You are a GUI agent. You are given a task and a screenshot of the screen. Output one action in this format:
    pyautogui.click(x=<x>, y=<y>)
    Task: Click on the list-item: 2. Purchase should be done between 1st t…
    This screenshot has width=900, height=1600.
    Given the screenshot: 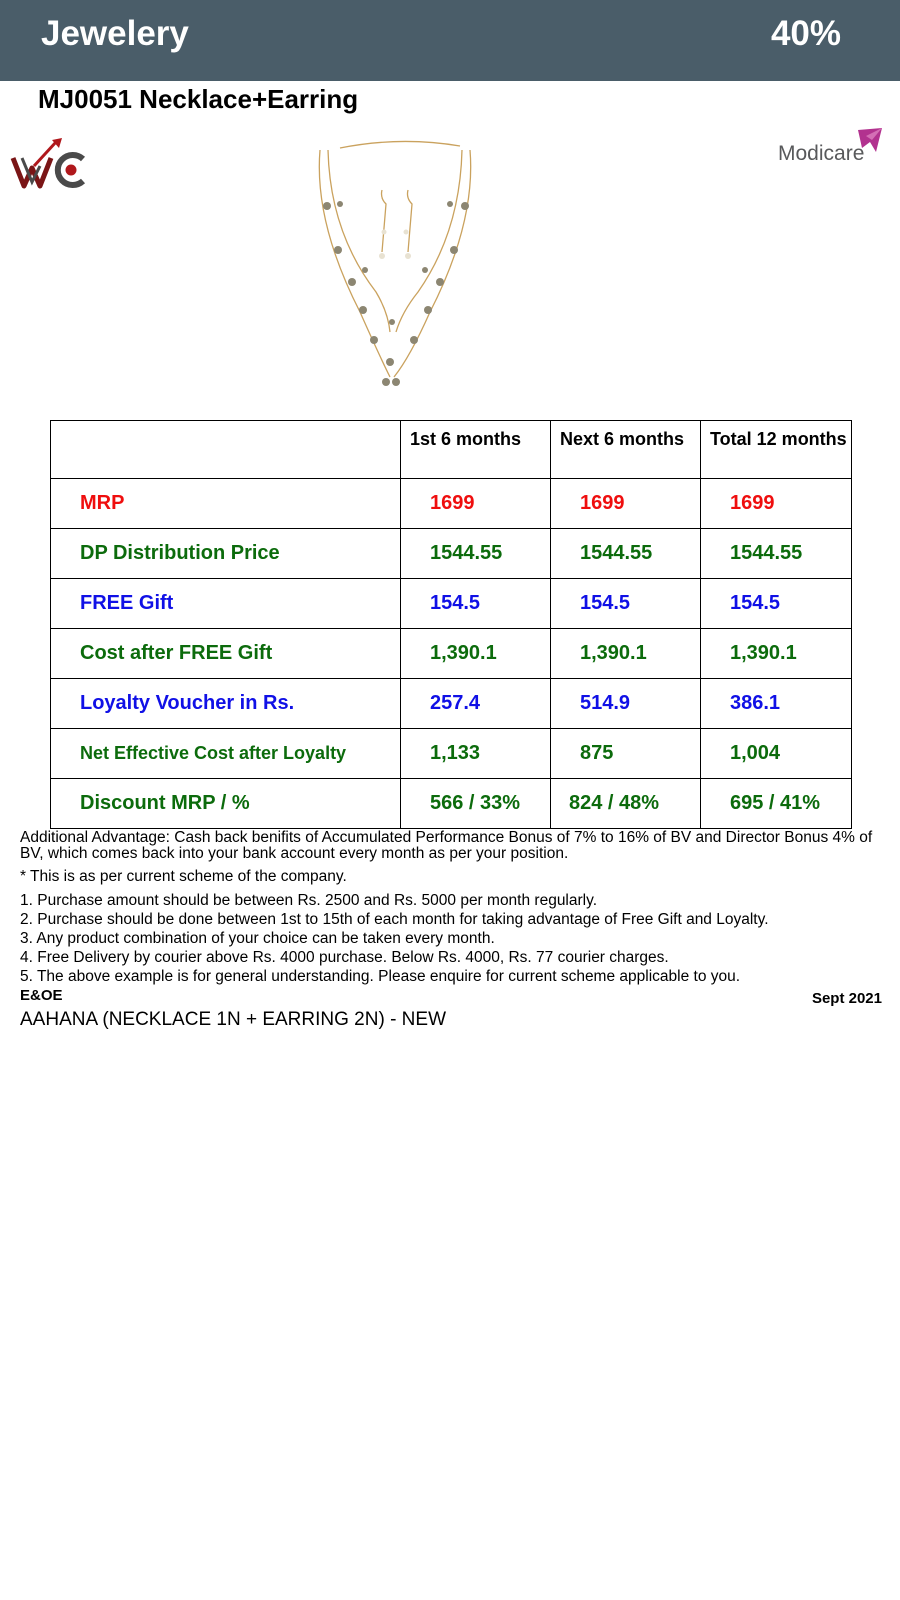 What is the action you would take?
    pyautogui.click(x=394, y=919)
    